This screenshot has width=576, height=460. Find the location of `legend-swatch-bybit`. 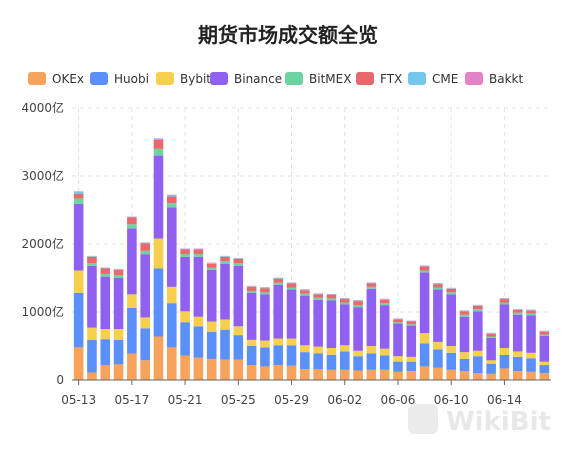

legend-swatch-bybit is located at coordinates (165, 78).